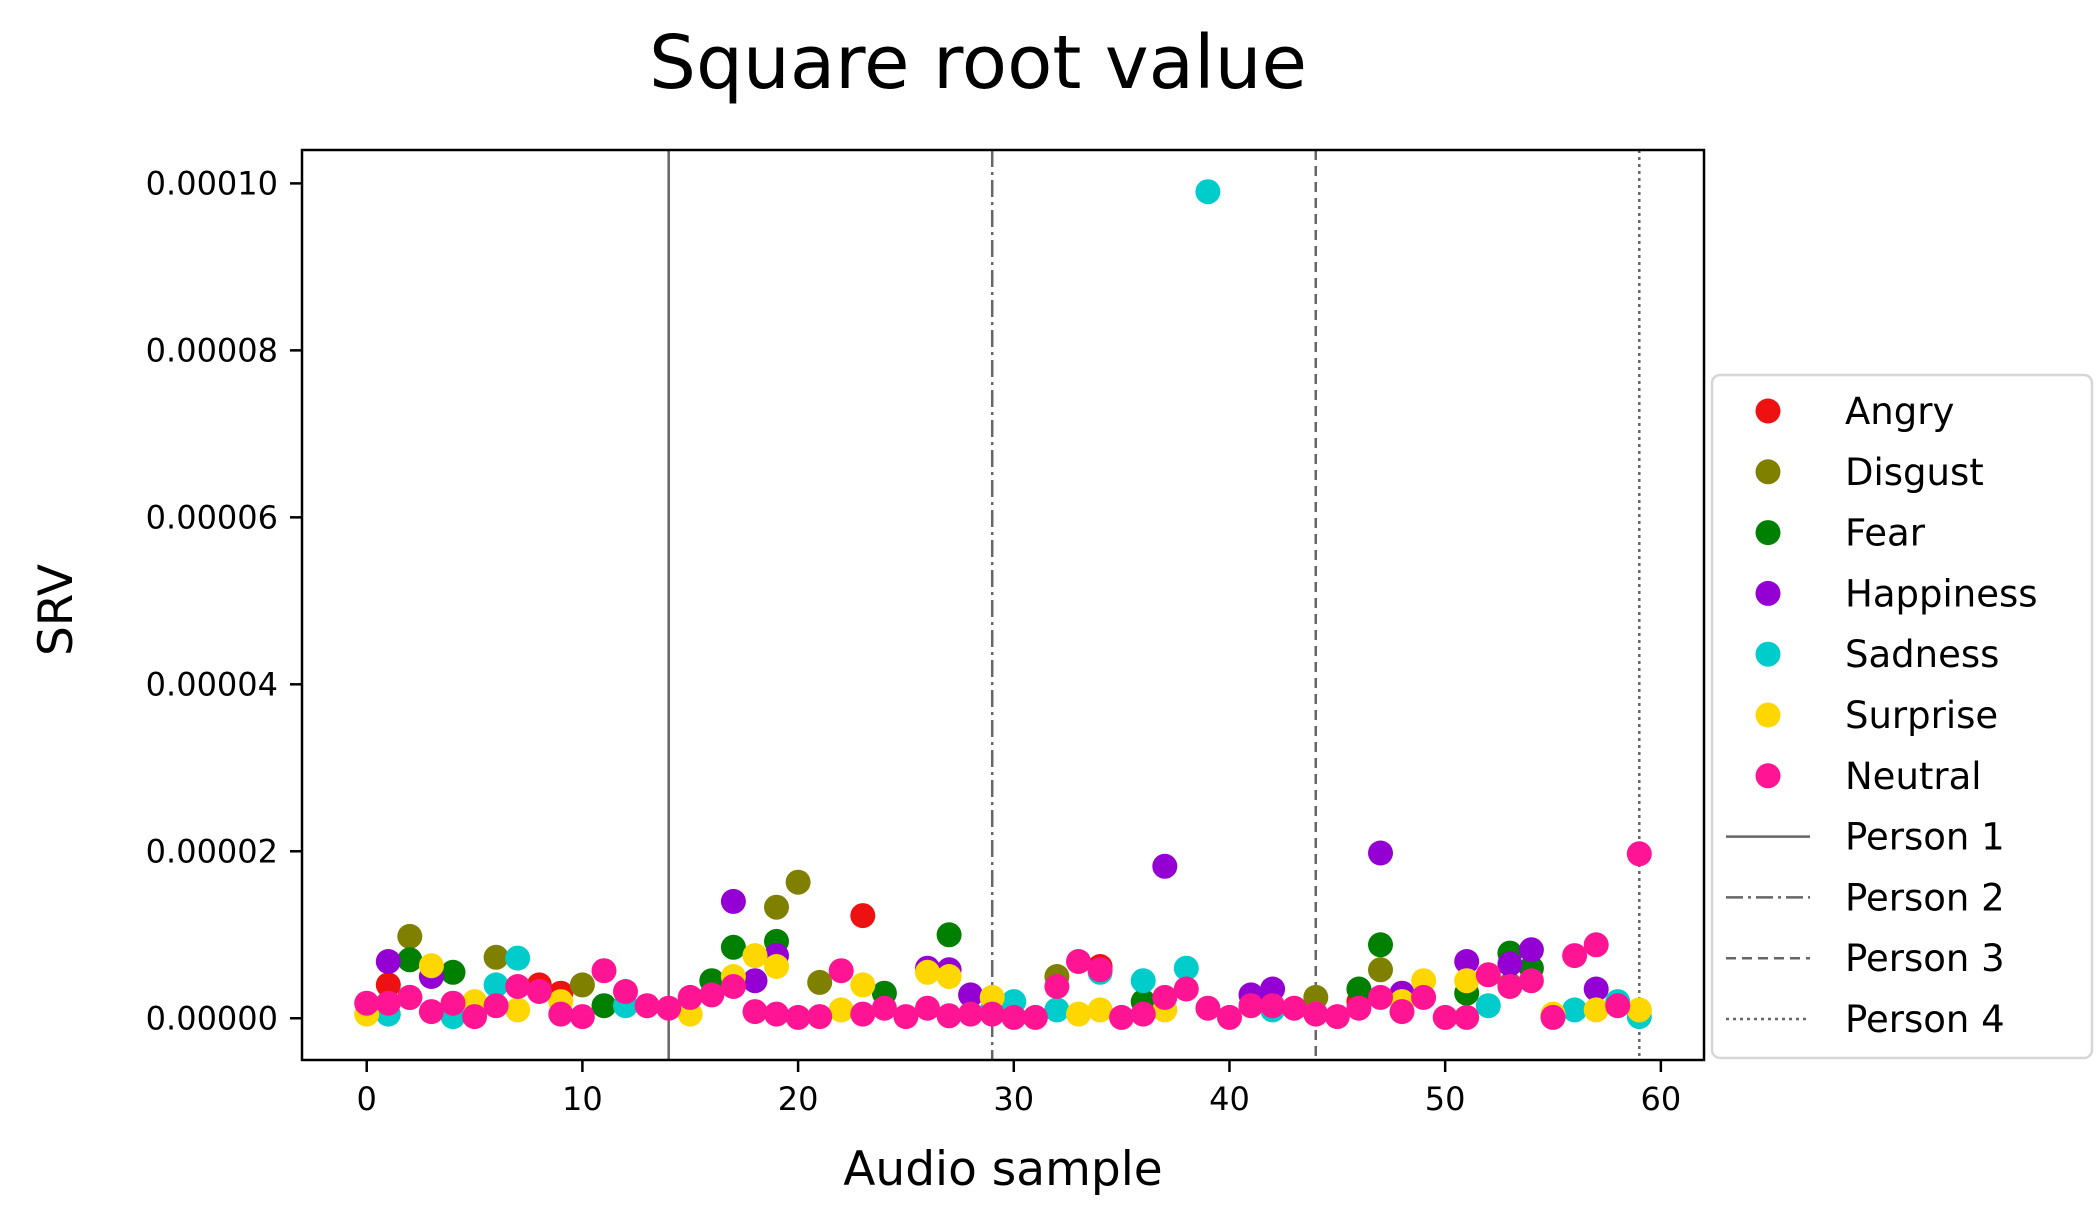 Image resolution: width=2098 pixels, height=1223 pixels. I want to click on legend-label-sadness: Sadness, so click(1922, 654).